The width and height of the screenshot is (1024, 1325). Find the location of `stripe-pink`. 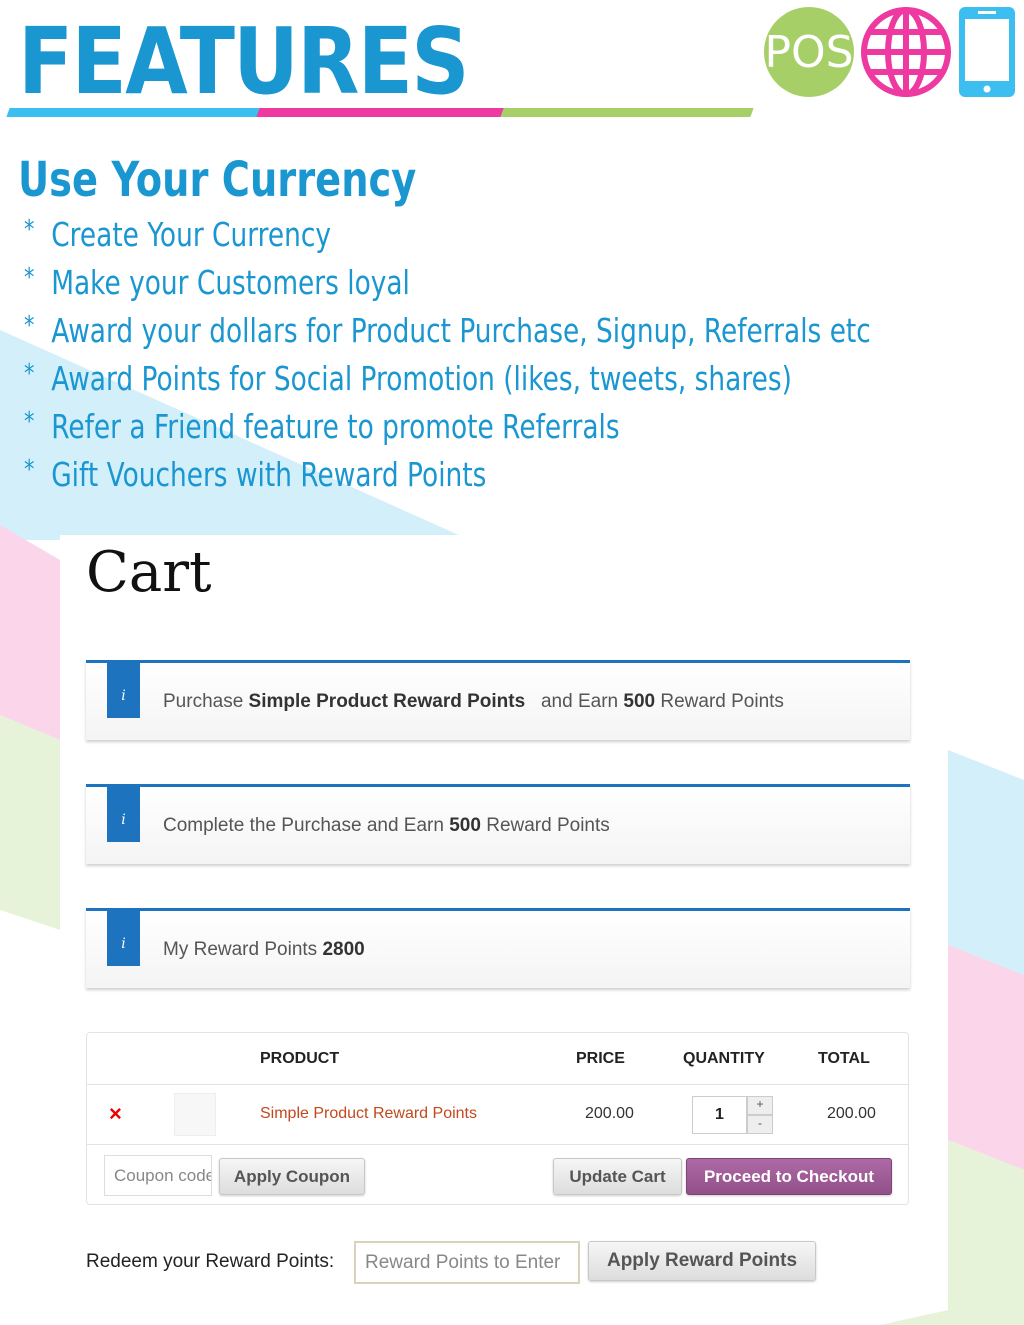

stripe-pink is located at coordinates (380, 112).